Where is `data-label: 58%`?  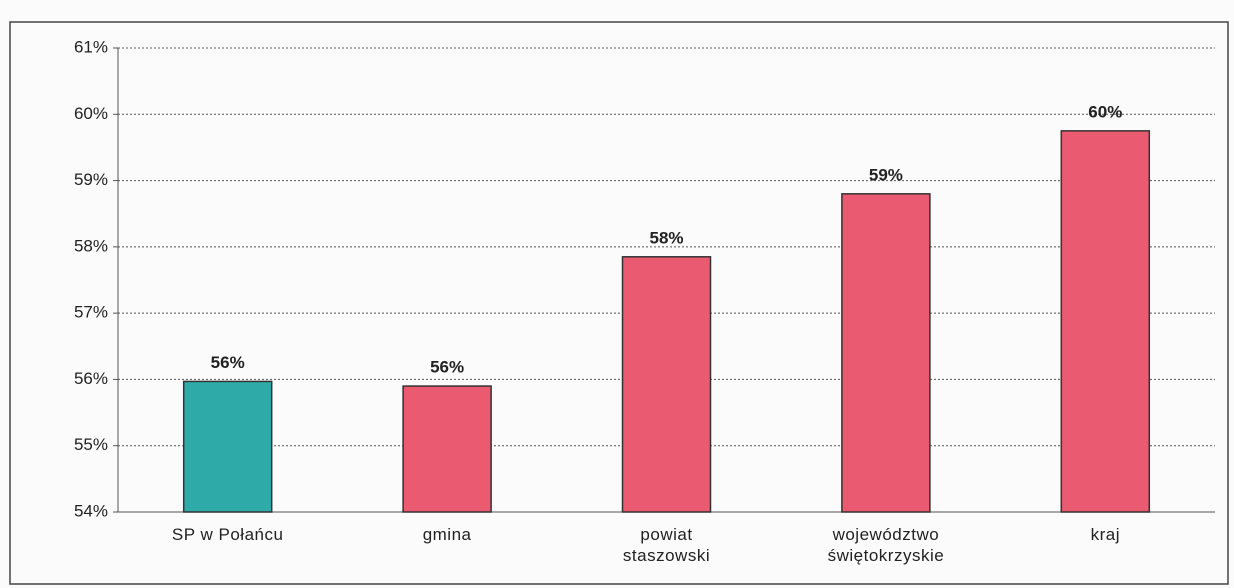 data-label: 58% is located at coordinates (666, 237).